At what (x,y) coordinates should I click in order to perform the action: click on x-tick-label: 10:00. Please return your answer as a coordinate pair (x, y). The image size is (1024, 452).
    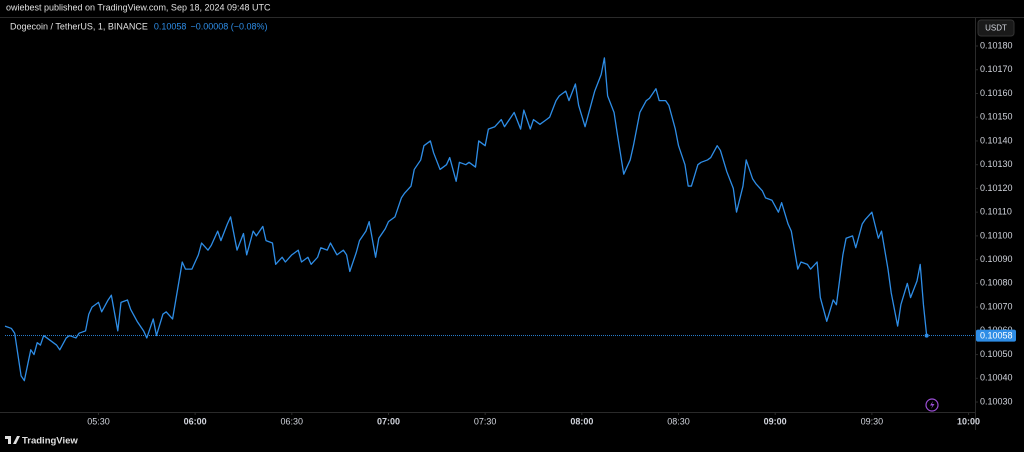
    Looking at the image, I should click on (968, 421).